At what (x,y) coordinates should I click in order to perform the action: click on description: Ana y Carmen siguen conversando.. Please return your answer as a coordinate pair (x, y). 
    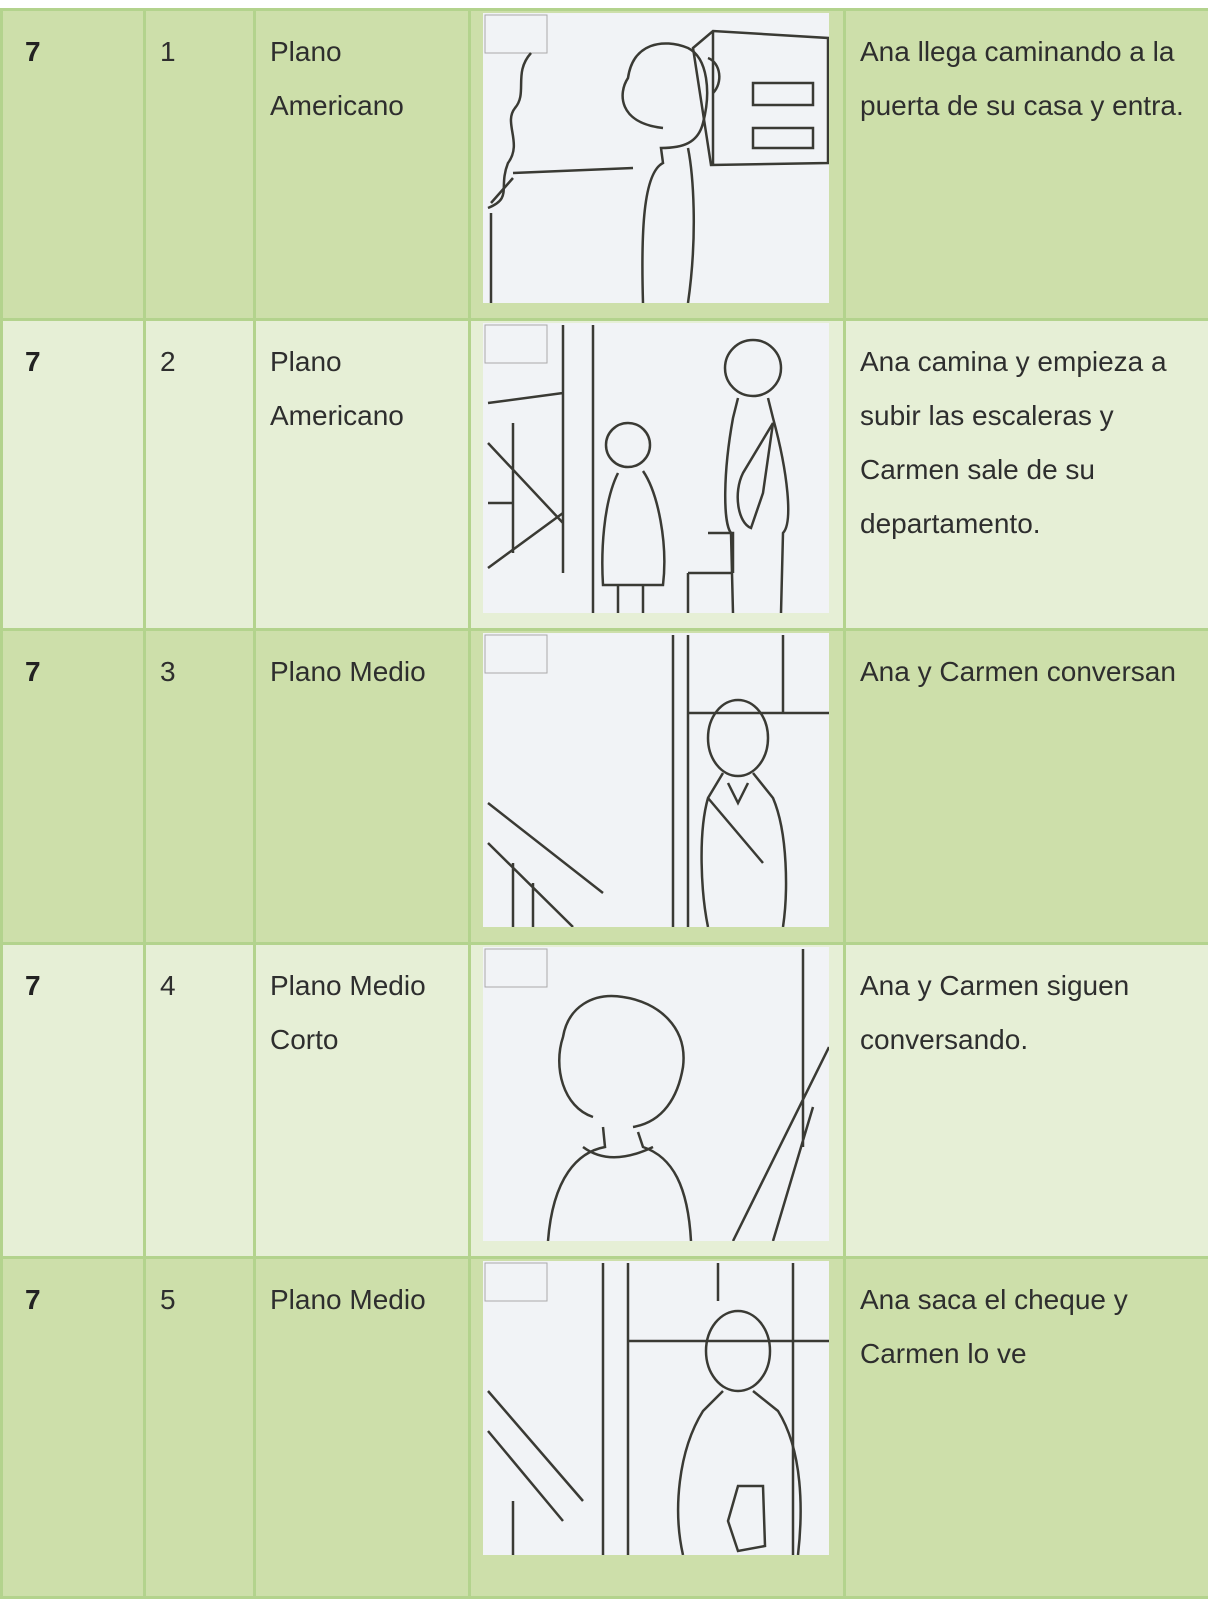
    Looking at the image, I should click on (1026, 1101).